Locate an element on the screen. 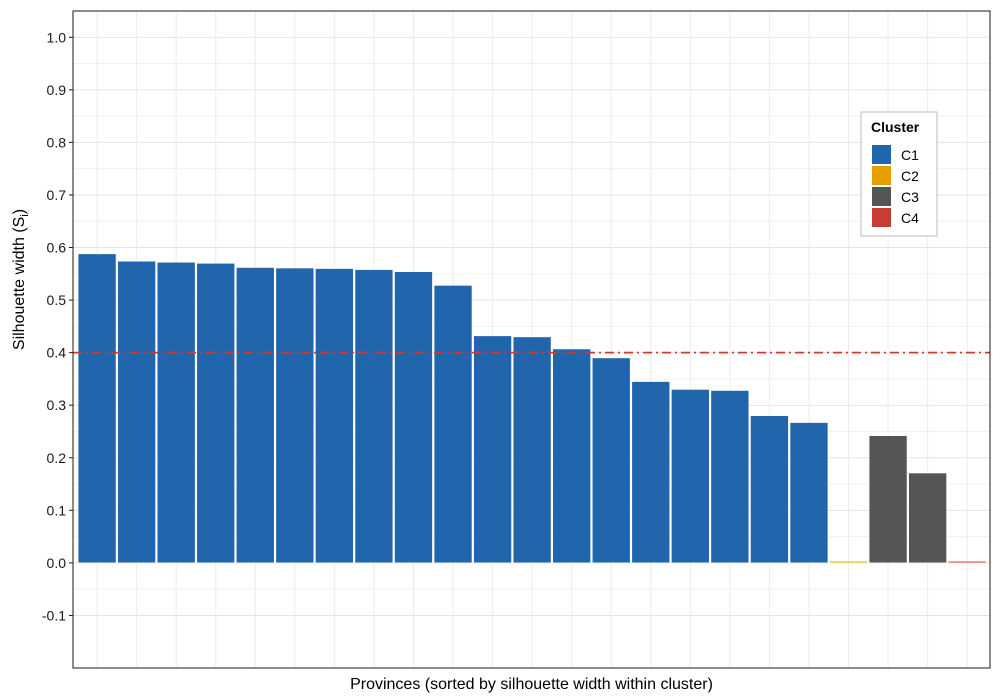 The width and height of the screenshot is (1000, 700). y-tick-label: 0.5 is located at coordinates (57, 300).